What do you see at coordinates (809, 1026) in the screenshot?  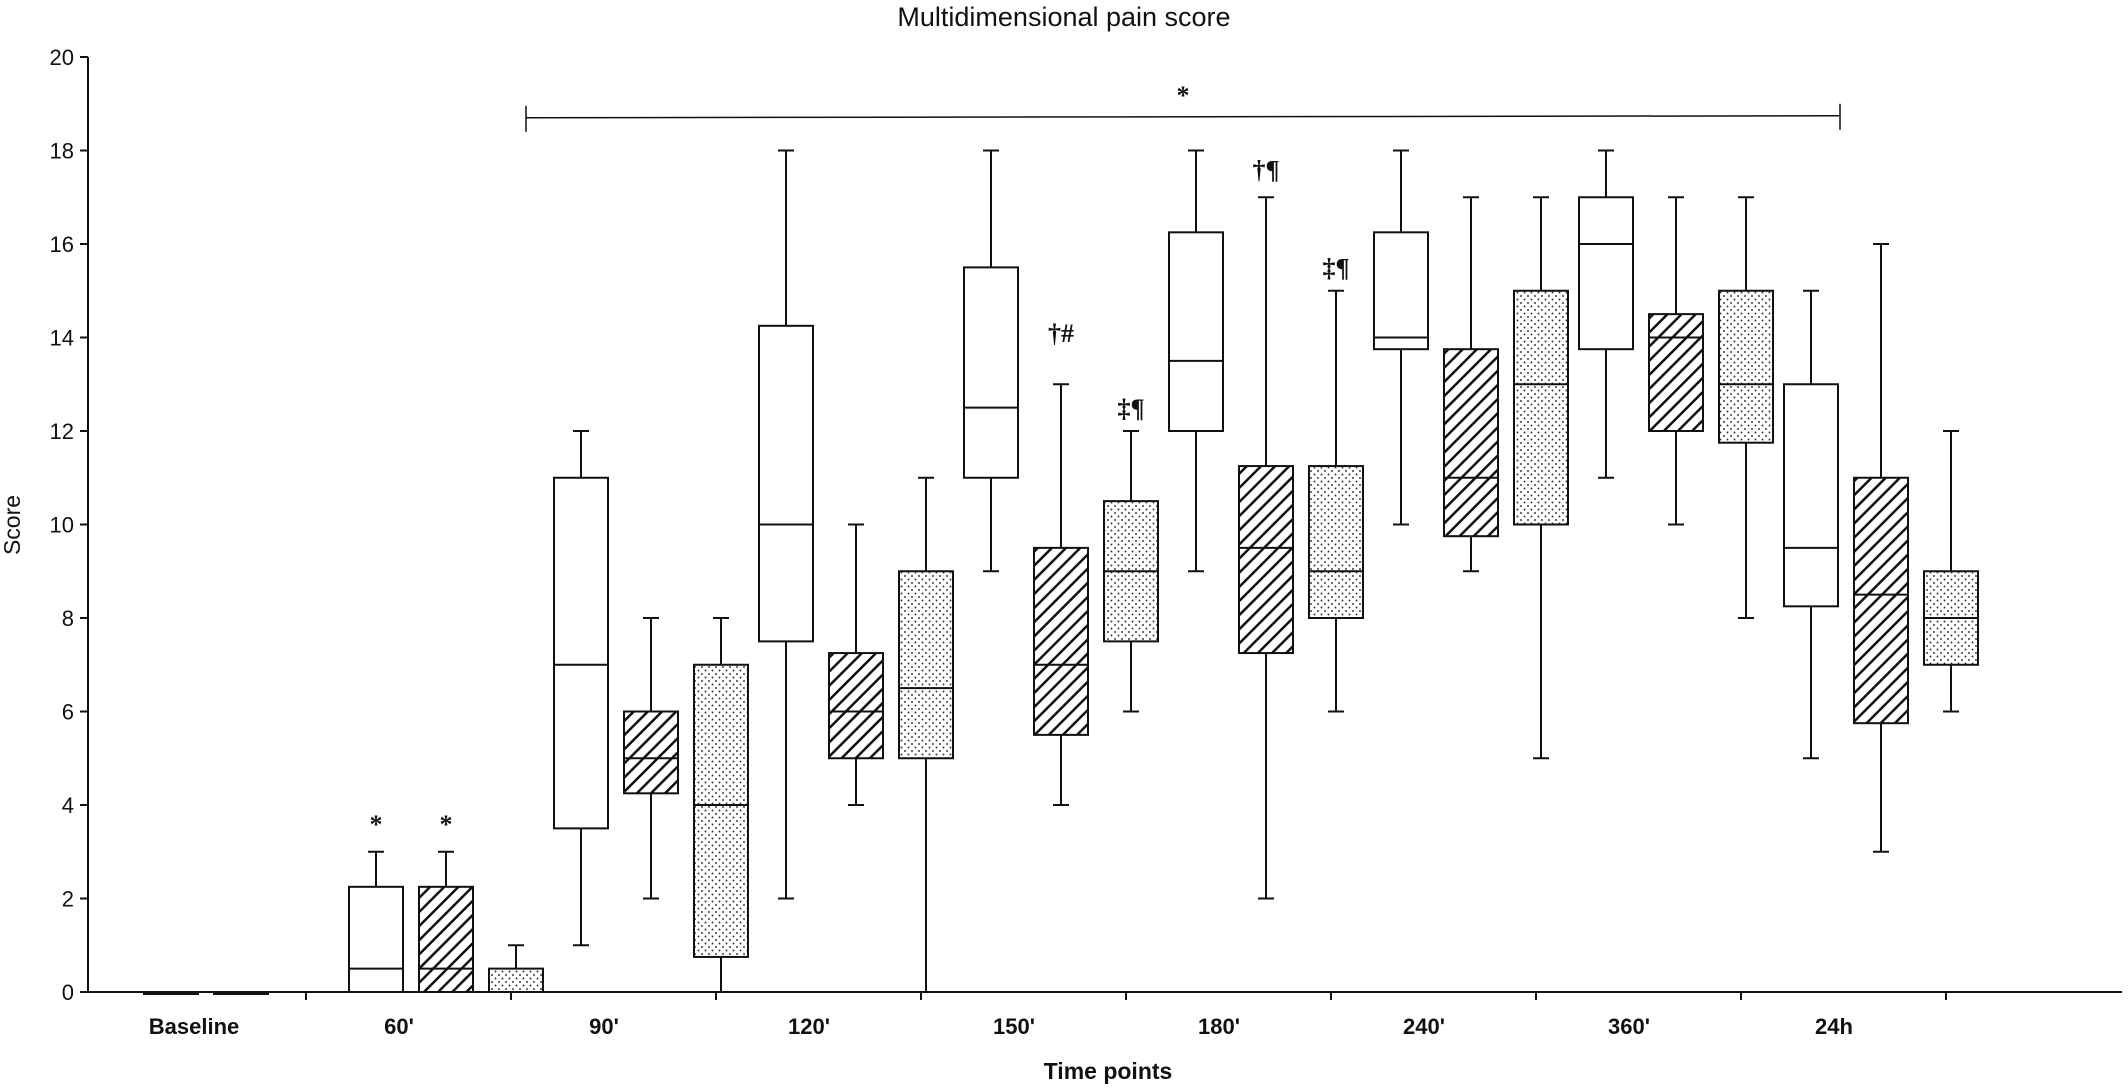 I see `x-tick-label: 120'` at bounding box center [809, 1026].